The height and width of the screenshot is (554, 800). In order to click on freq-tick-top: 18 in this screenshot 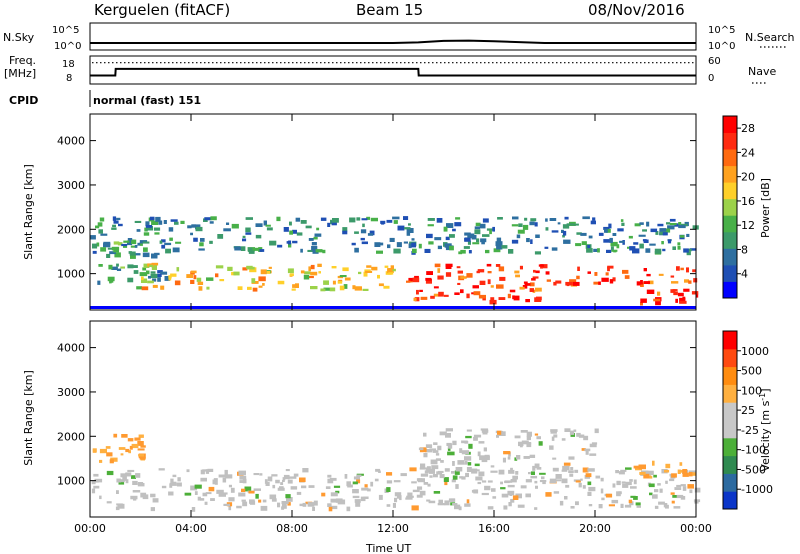, I will do `click(68, 64)`.